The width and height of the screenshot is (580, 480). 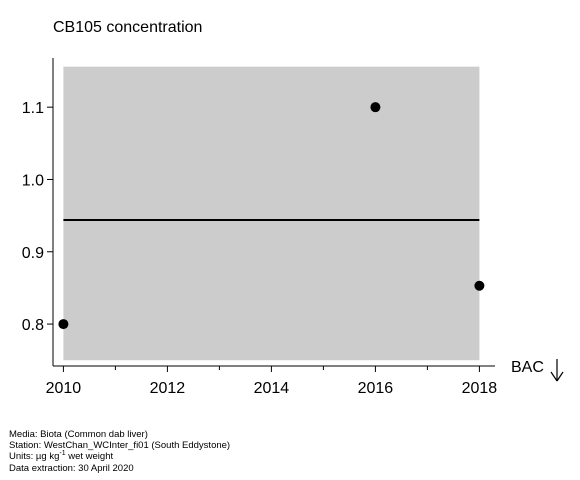 I want to click on x-tick-label: 2014, so click(x=272, y=388).